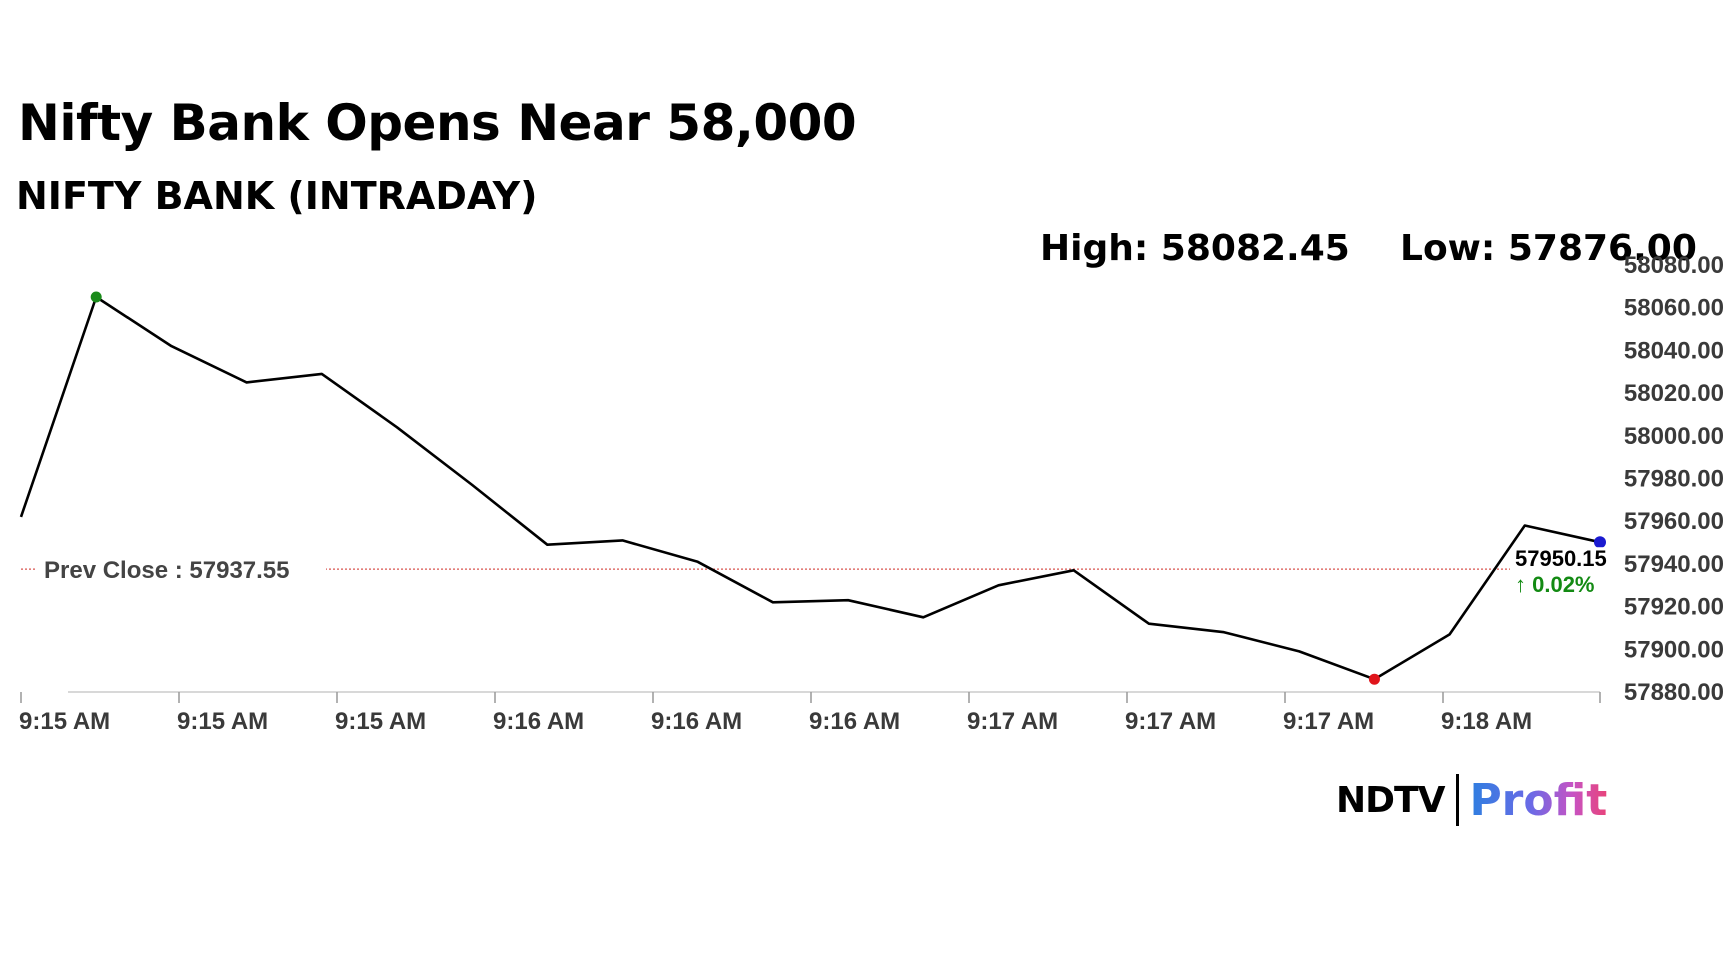 The image size is (1728, 972). Describe the element at coordinates (1486, 721) in the screenshot. I see `x-tick-label: 9:18 AM` at that location.